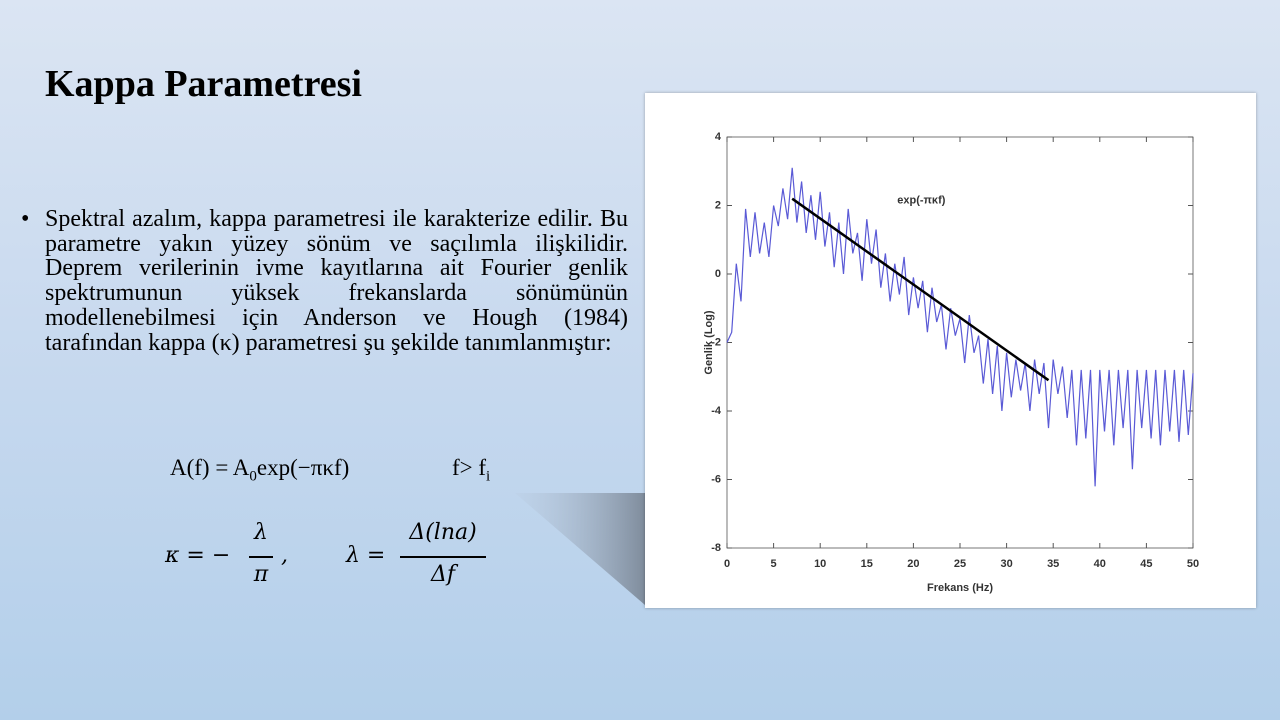 This screenshot has width=1280, height=720. Describe the element at coordinates (443, 532) in the screenshot. I see `numerator: Δ(lna)` at that location.